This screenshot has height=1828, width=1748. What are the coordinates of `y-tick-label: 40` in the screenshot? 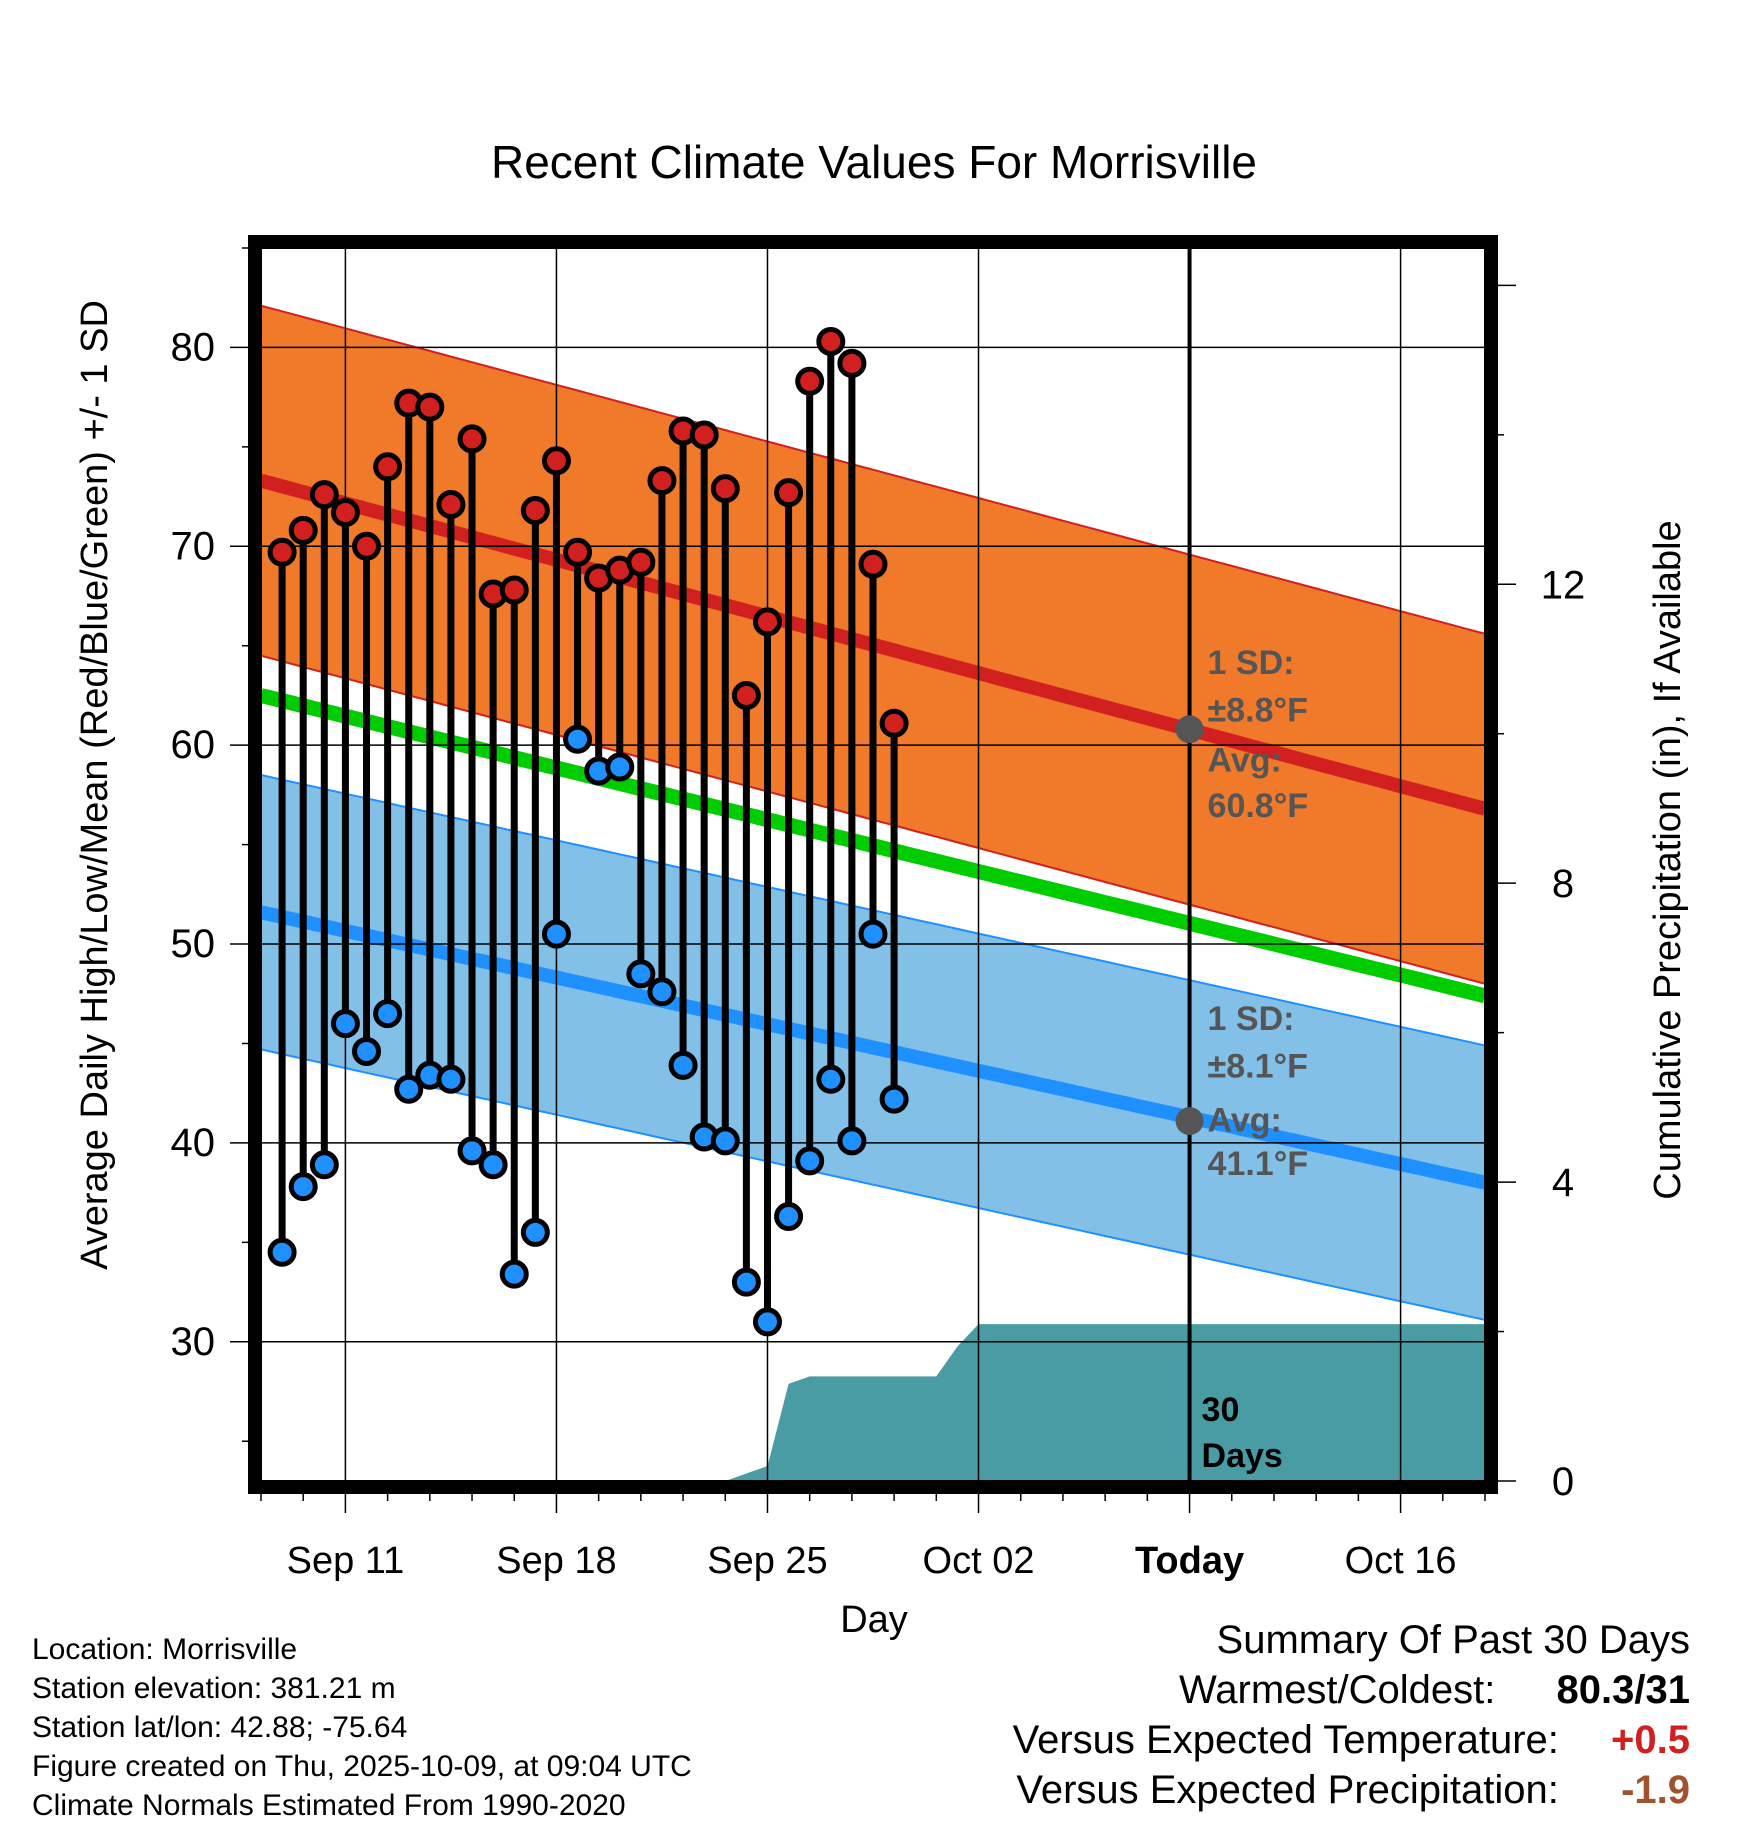 It's located at (193, 1143).